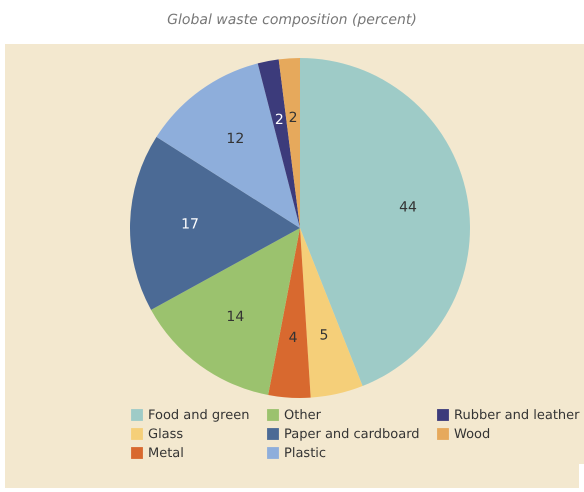  Describe the element at coordinates (303, 415) in the screenshot. I see `legend-label: Other` at that location.